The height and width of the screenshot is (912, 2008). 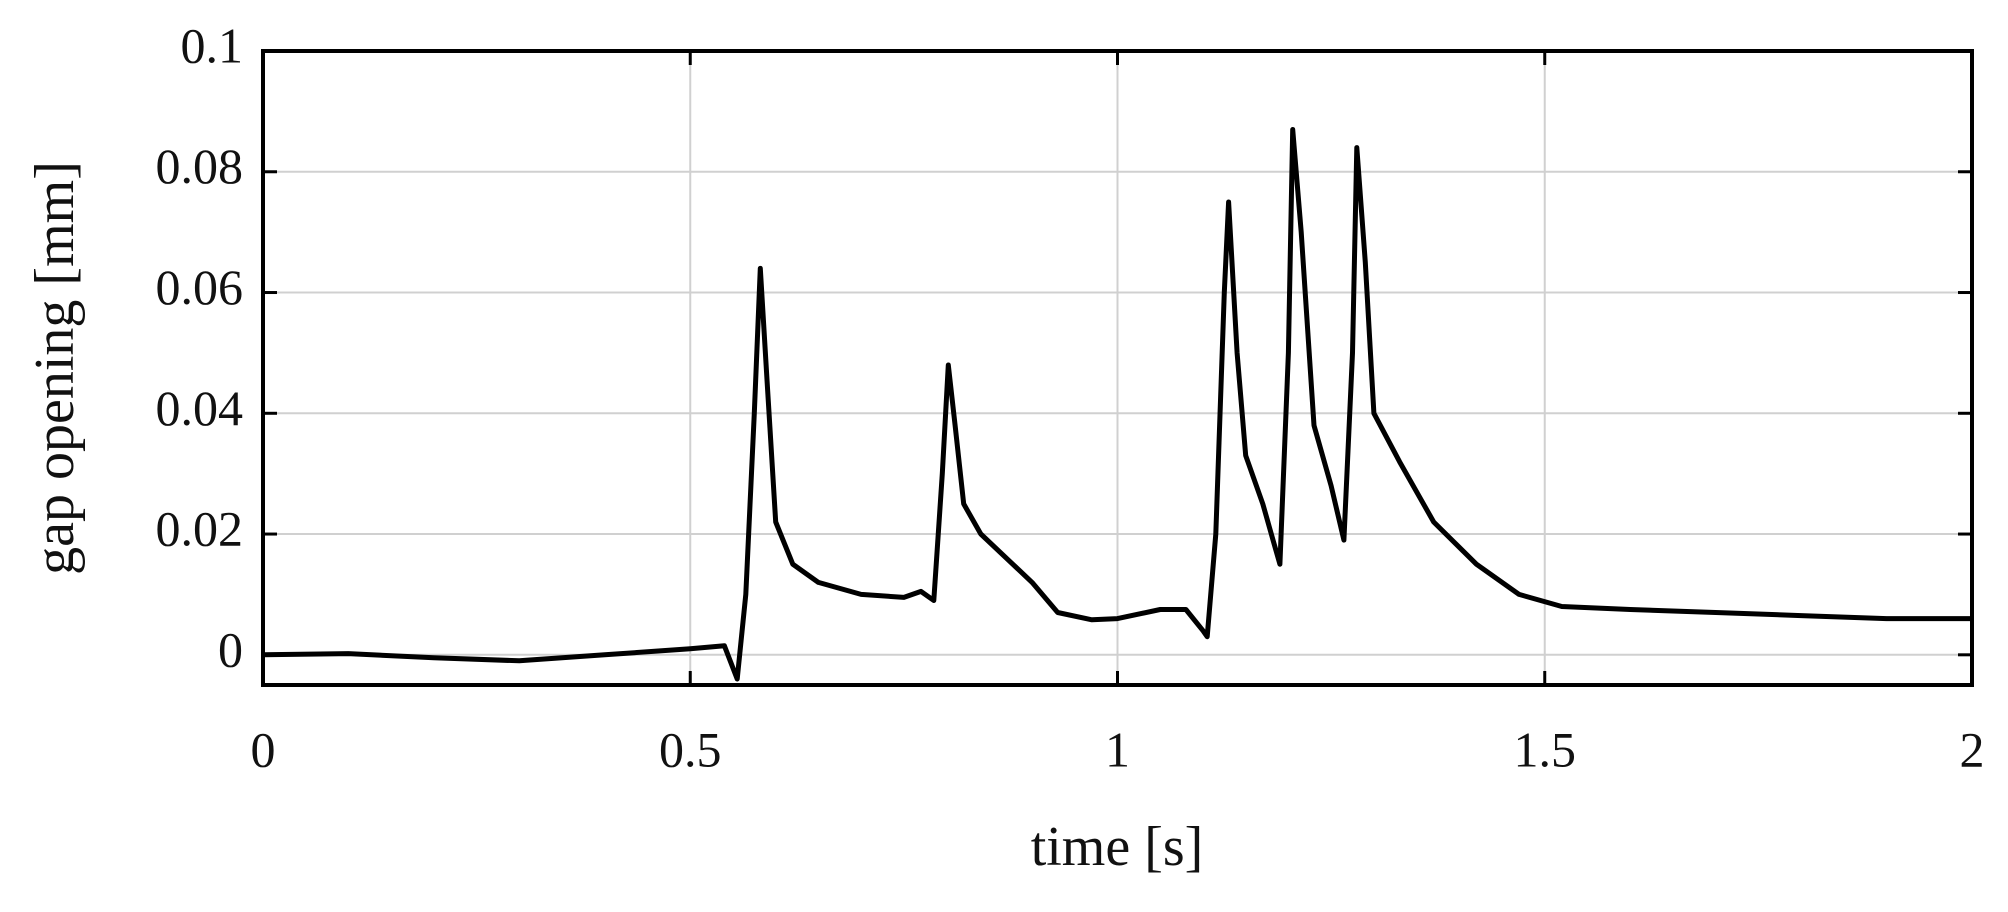 What do you see at coordinates (1545, 749) in the screenshot?
I see `x-tick-label: 1.5` at bounding box center [1545, 749].